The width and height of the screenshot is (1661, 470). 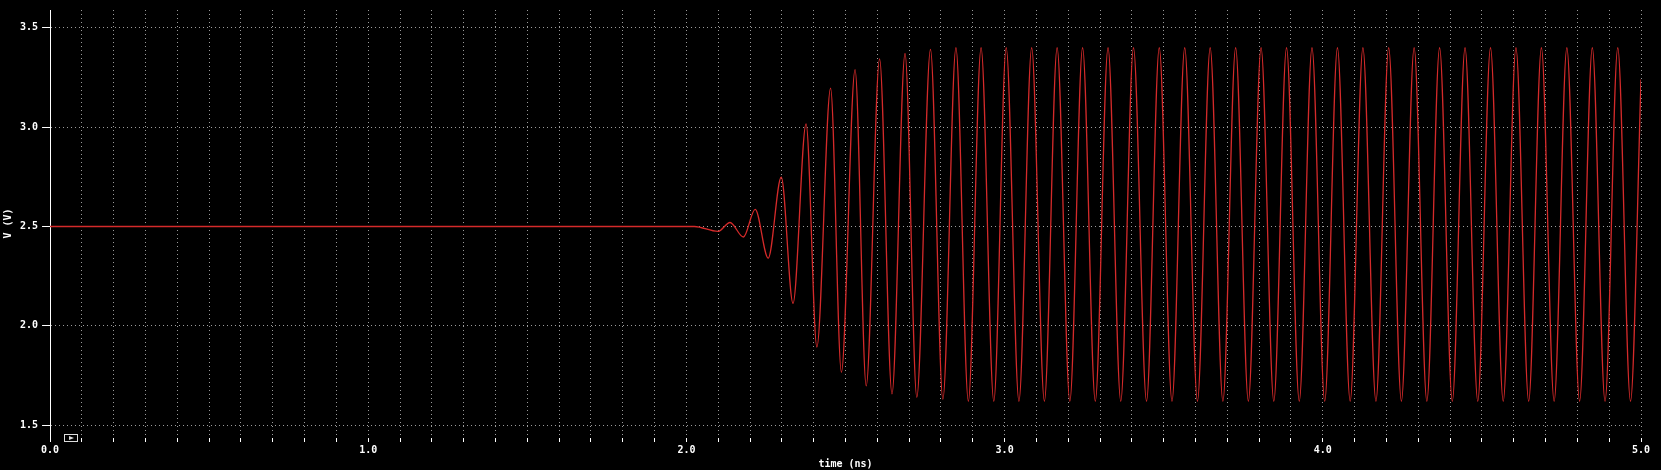 What do you see at coordinates (686, 449) in the screenshot?
I see `x-tick-label: 2.0` at bounding box center [686, 449].